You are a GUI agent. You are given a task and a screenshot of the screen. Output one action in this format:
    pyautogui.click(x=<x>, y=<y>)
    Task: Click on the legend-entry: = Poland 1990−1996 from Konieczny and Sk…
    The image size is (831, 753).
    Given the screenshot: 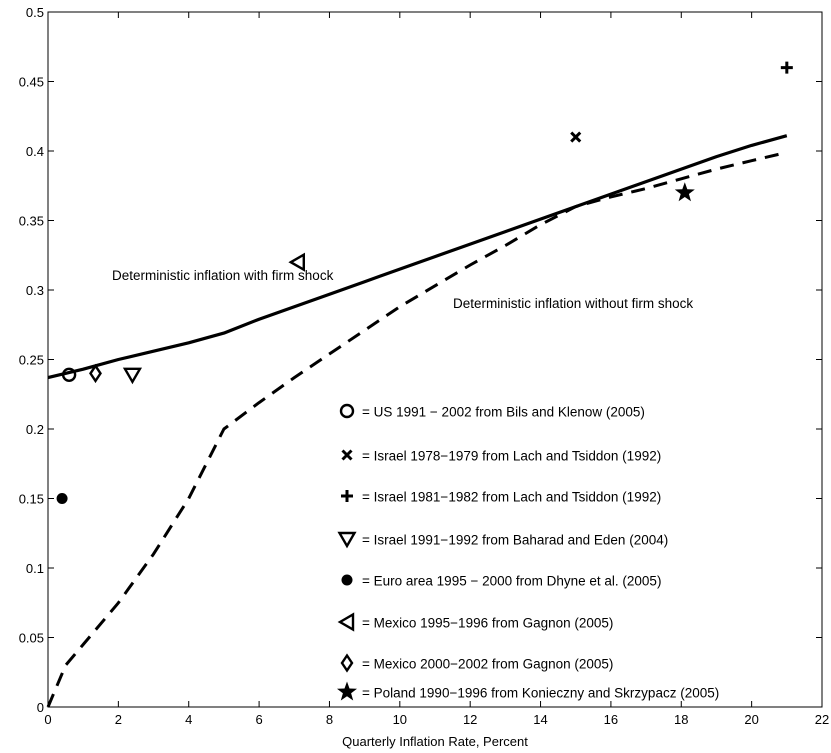 What is the action you would take?
    pyautogui.click(x=540, y=693)
    